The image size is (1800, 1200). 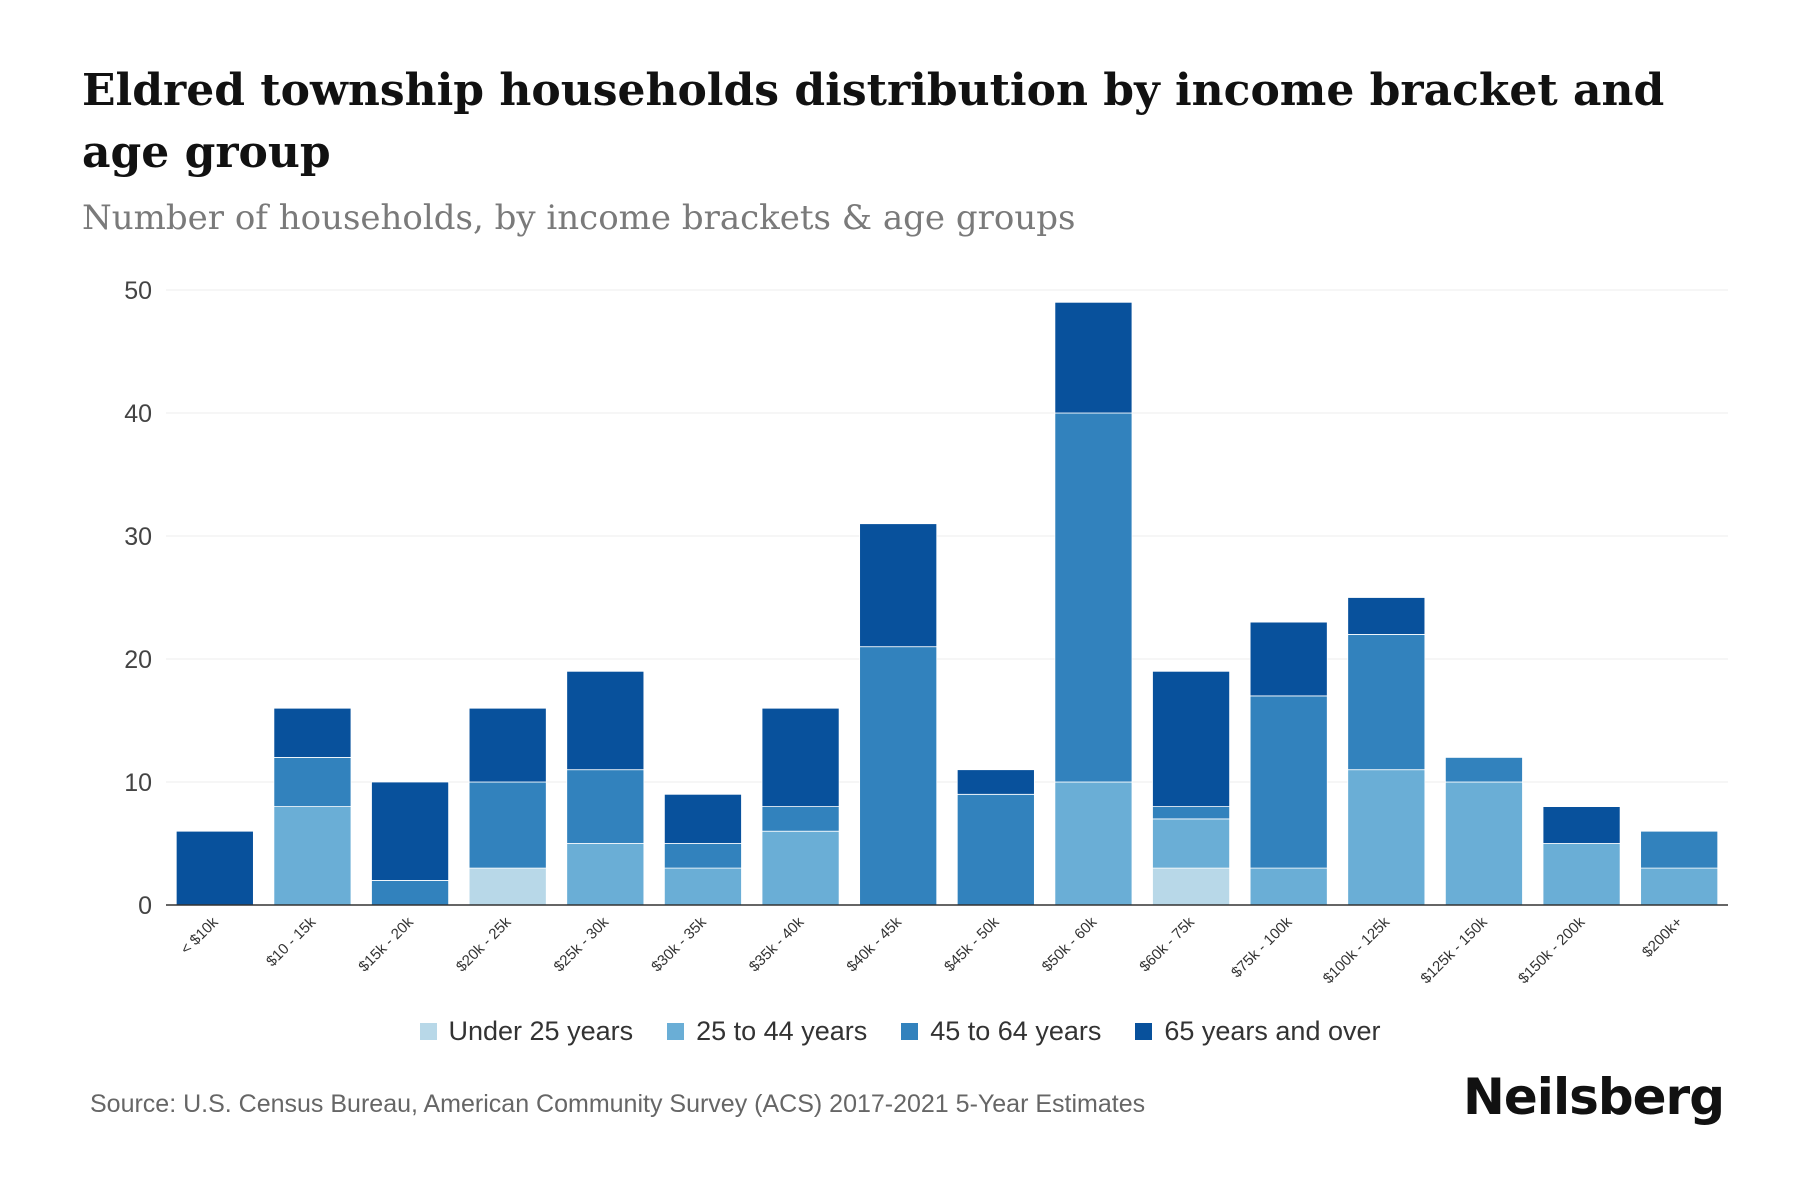 I want to click on y-tick-label: 20, so click(x=138, y=660).